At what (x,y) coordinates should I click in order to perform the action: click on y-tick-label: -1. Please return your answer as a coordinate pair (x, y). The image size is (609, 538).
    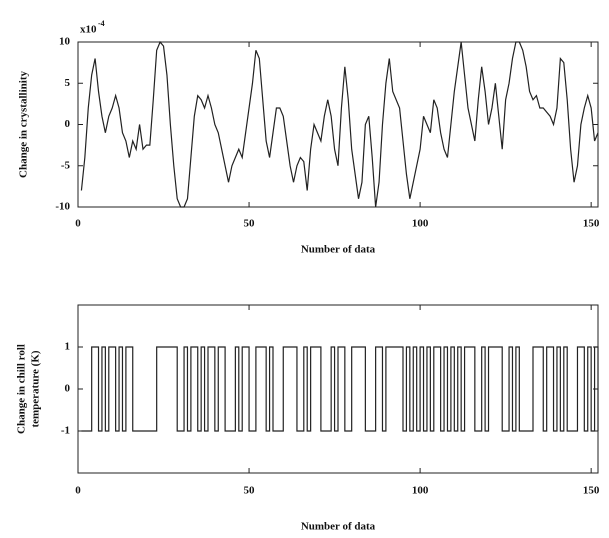
    Looking at the image, I should click on (65, 431).